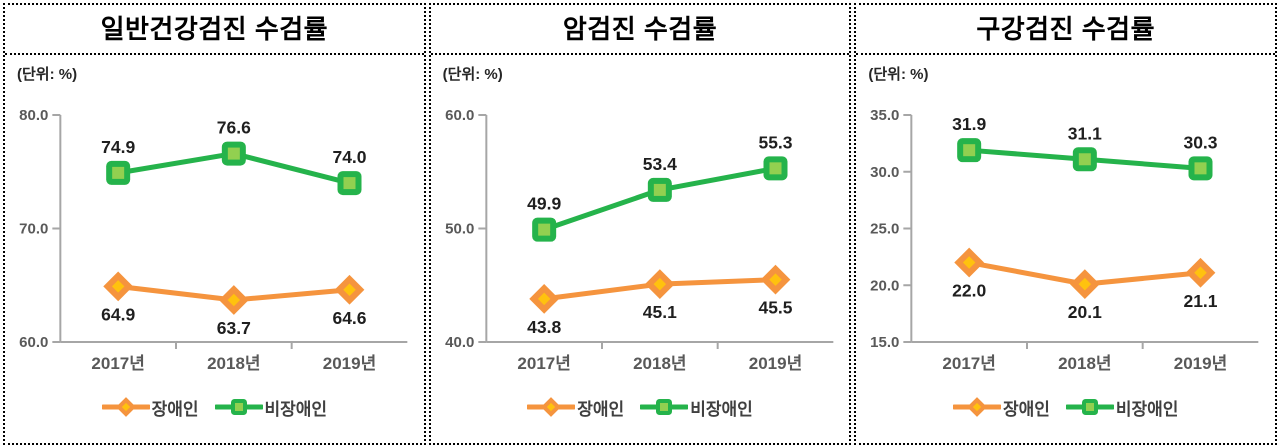 Image resolution: width=1280 pixels, height=448 pixels. What do you see at coordinates (659, 164) in the screenshot?
I see `data-label: 53.4` at bounding box center [659, 164].